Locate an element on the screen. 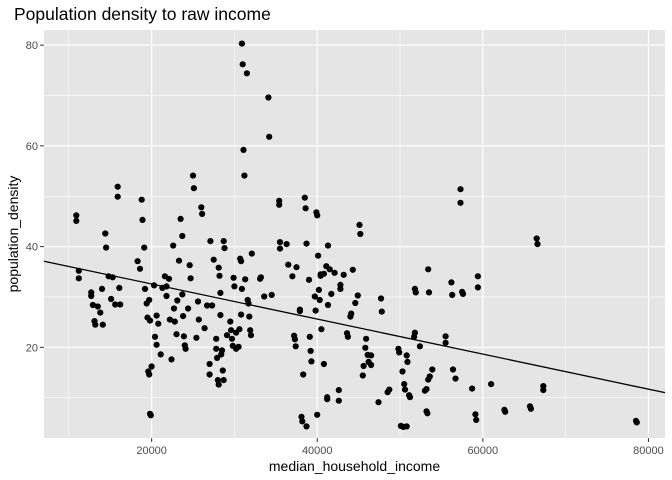 The width and height of the screenshot is (672, 480). y-axis-ticks: 20 40 60 80 is located at coordinates (35, 197).